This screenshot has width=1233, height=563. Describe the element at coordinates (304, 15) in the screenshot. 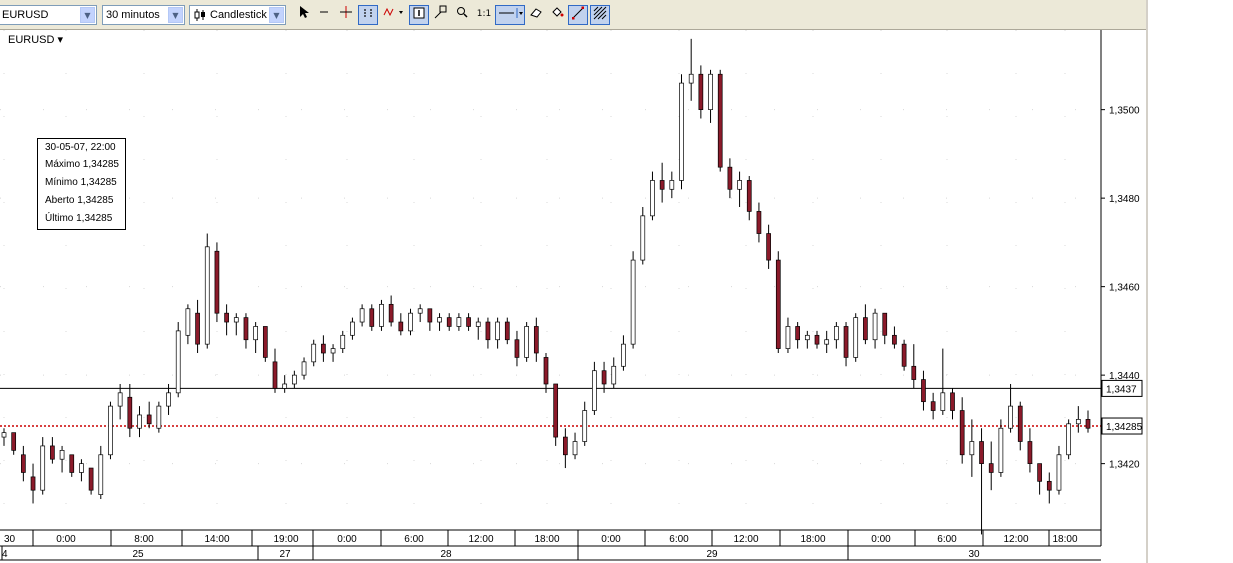

I see `pointer-tool-button` at that location.